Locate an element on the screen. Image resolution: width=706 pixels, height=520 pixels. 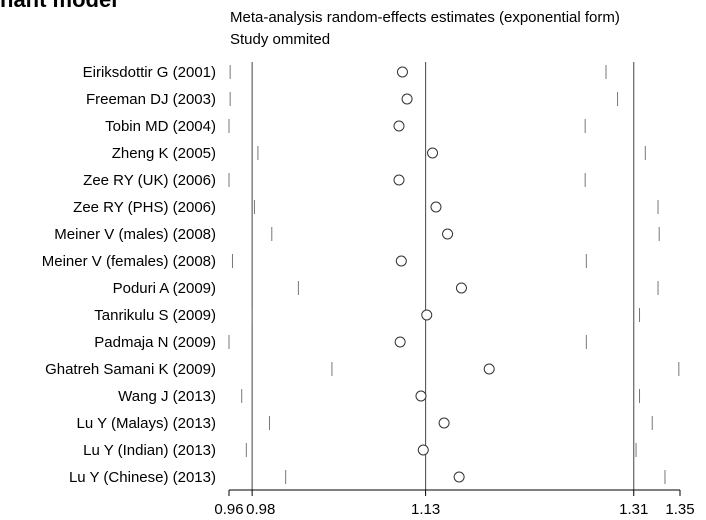
study-row: Padmaja N (2009) is located at coordinates (340, 342).